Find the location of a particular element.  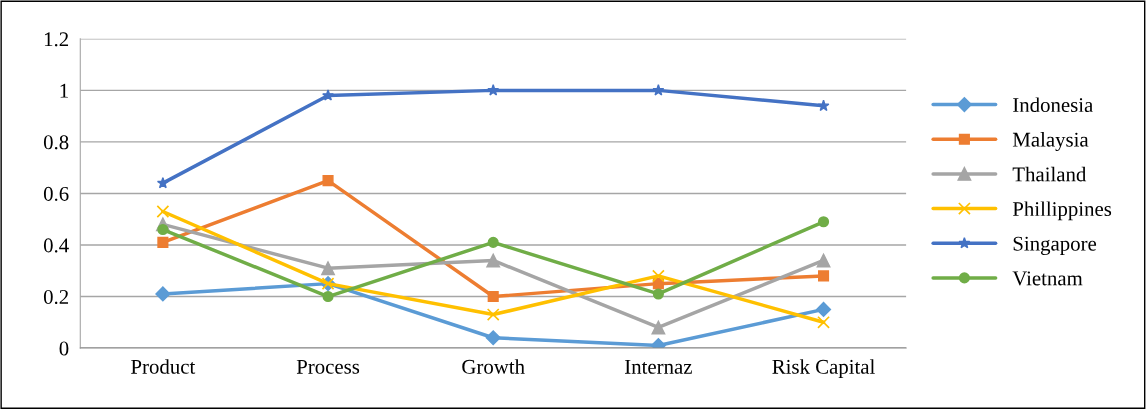

legend-label: Malaysia is located at coordinates (1050, 141).